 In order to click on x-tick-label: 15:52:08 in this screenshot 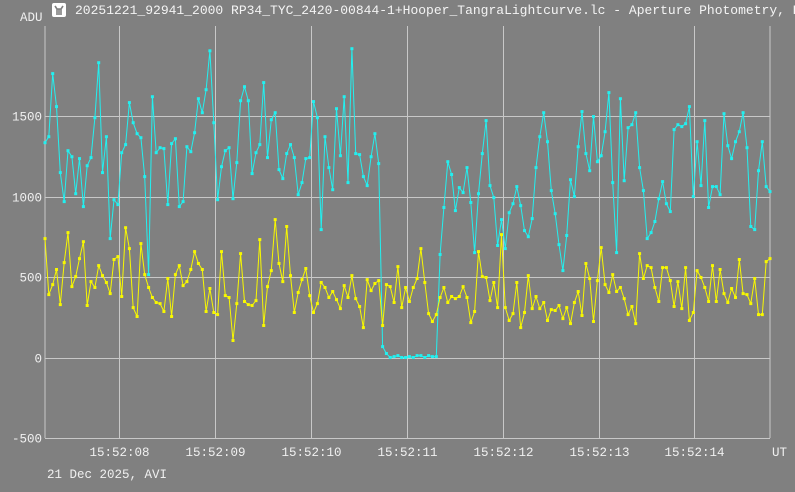, I will do `click(119, 453)`.